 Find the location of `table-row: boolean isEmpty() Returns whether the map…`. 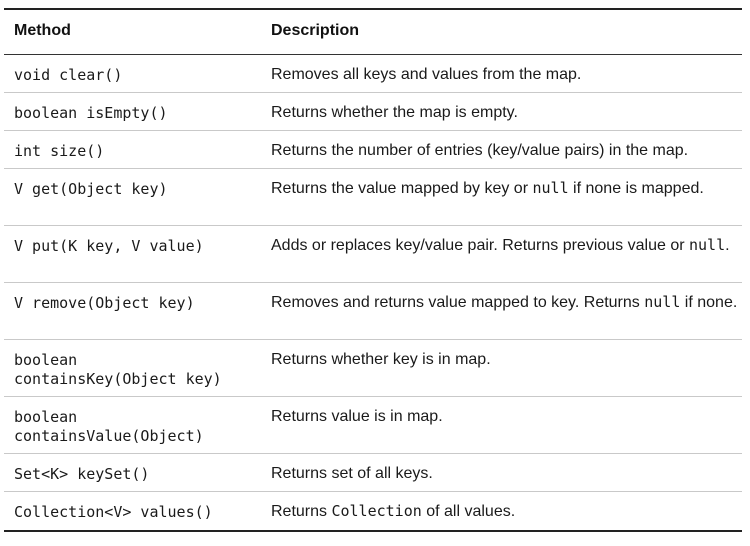

table-row: boolean isEmpty() Returns whether the map… is located at coordinates (373, 112).